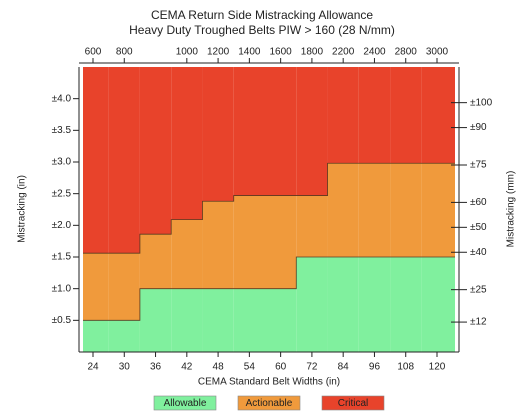 Image resolution: width=521 pixels, height=412 pixels. I want to click on legend-label: Allowable, so click(185, 403).